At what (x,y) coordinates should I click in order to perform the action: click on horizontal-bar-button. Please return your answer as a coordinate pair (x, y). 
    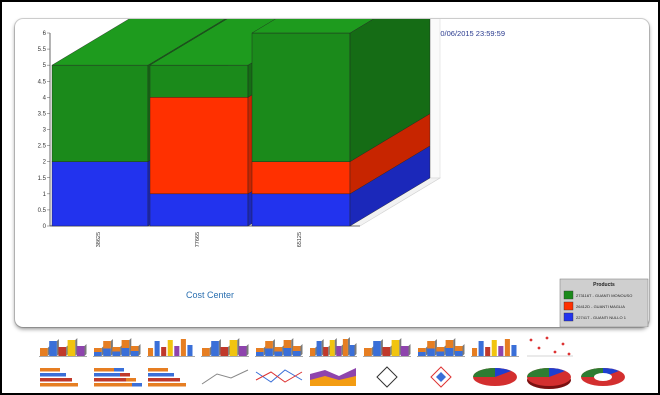
    Looking at the image, I should click on (63, 377).